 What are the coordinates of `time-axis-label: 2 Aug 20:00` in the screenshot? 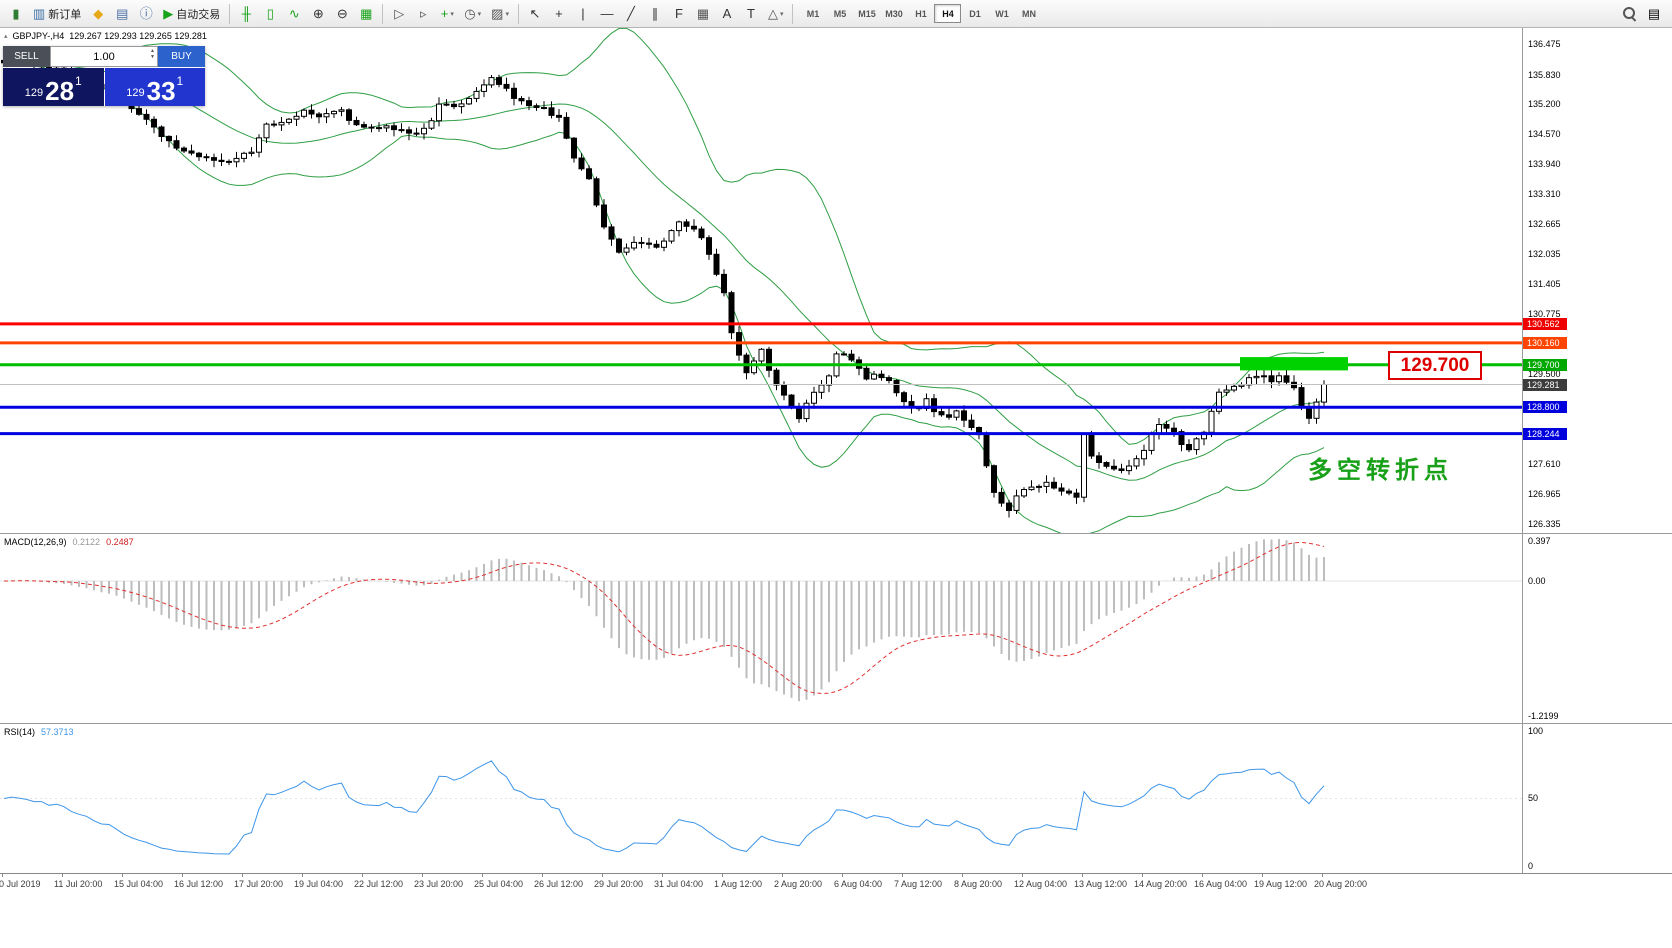 It's located at (798, 884).